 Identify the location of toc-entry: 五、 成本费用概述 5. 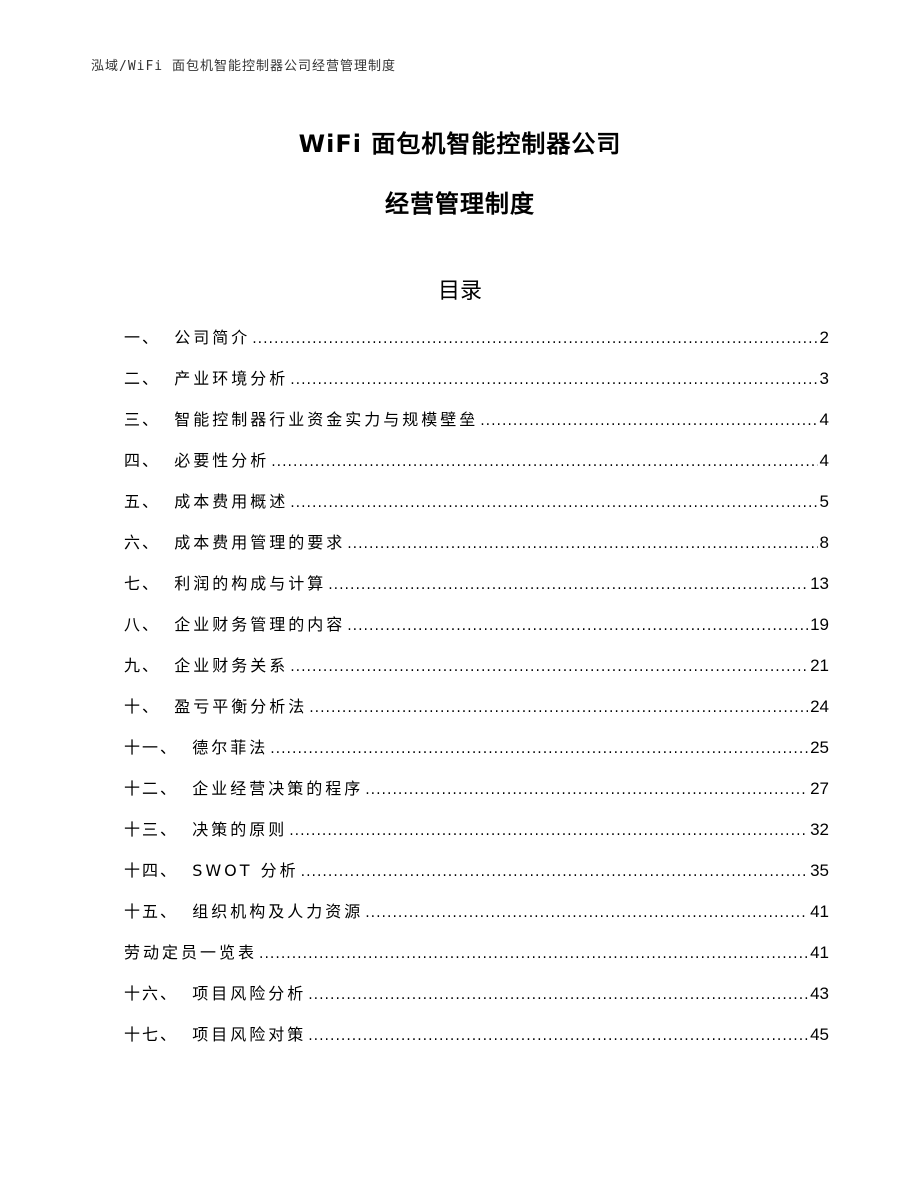
(476, 508).